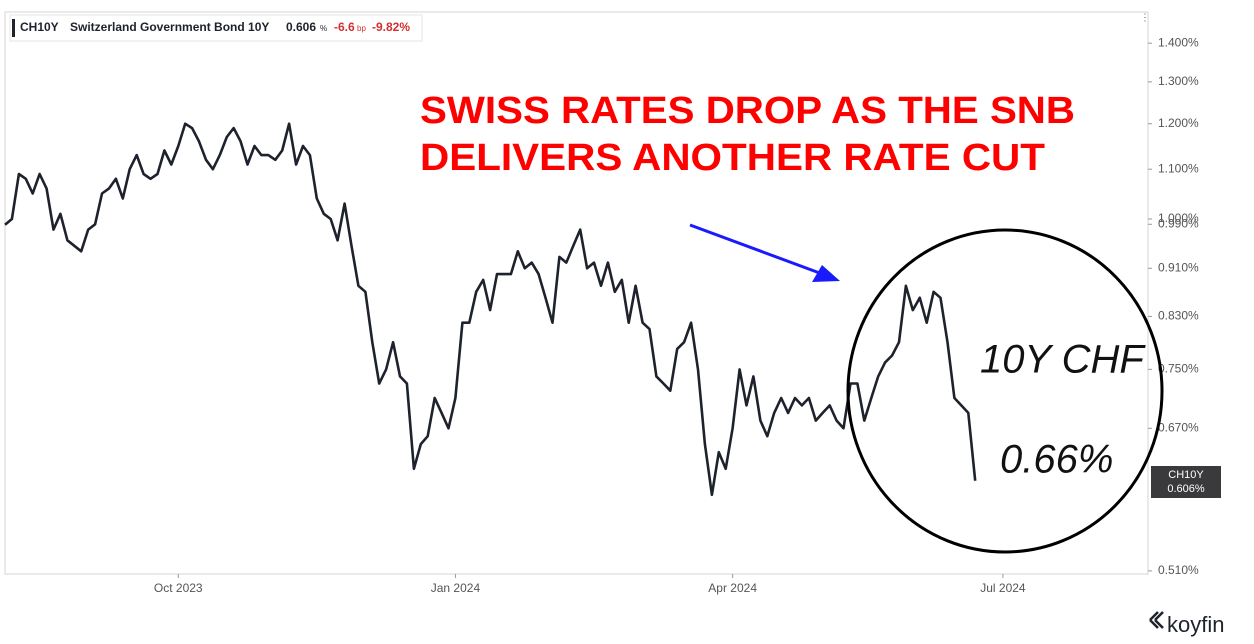  I want to click on y-tick-label: 0.750%, so click(1178, 369).